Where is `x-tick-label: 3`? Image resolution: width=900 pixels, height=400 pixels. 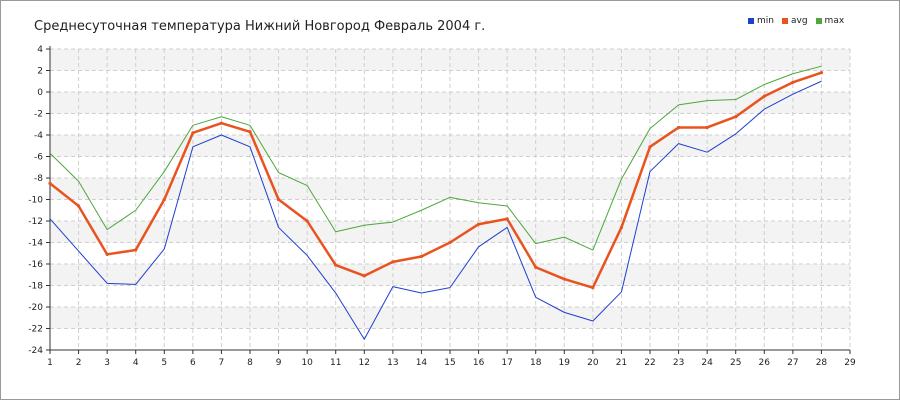 x-tick-label: 3 is located at coordinates (107, 363).